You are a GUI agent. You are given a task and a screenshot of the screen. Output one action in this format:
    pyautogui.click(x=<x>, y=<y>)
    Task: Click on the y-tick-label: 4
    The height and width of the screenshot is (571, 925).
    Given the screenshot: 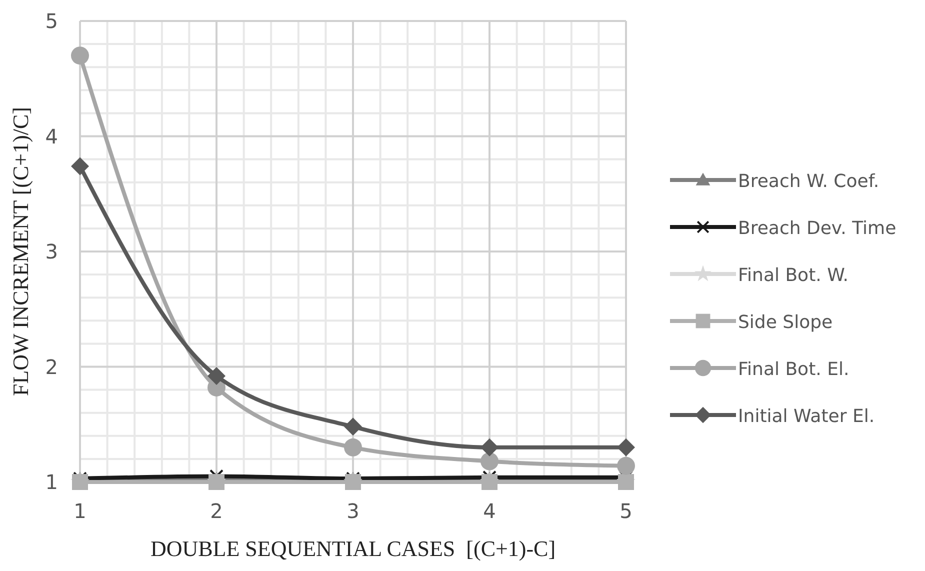 What is the action you would take?
    pyautogui.click(x=51, y=136)
    